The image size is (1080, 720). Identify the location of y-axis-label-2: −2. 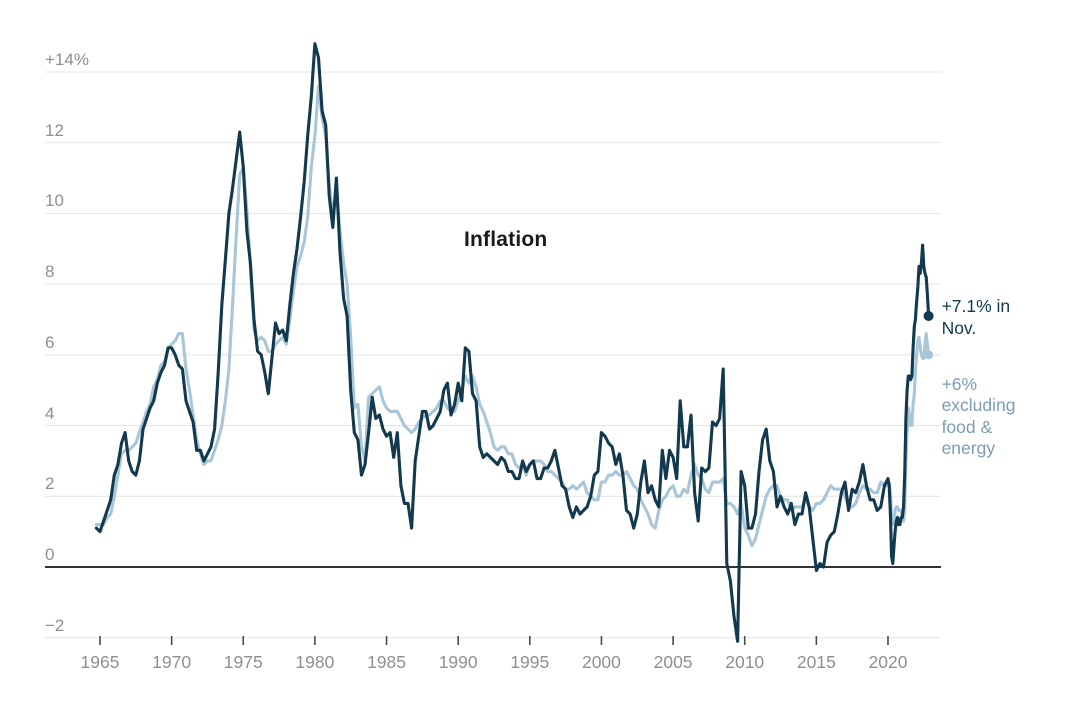
(55, 625).